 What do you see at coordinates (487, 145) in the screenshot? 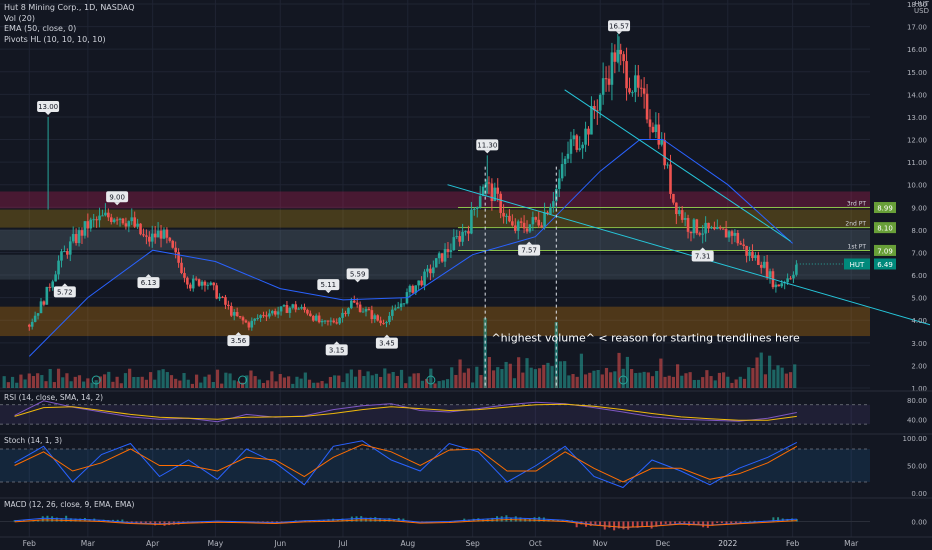
I see `pivot-label: 11.30` at bounding box center [487, 145].